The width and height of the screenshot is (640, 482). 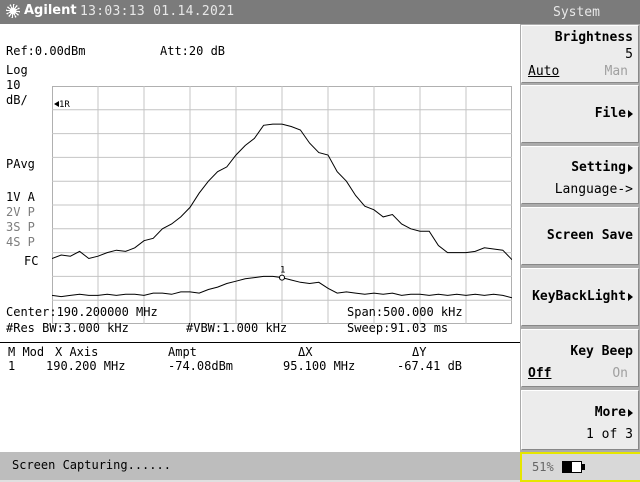 I want to click on key-beep-softkey: Key Beep Off On, so click(x=580, y=358).